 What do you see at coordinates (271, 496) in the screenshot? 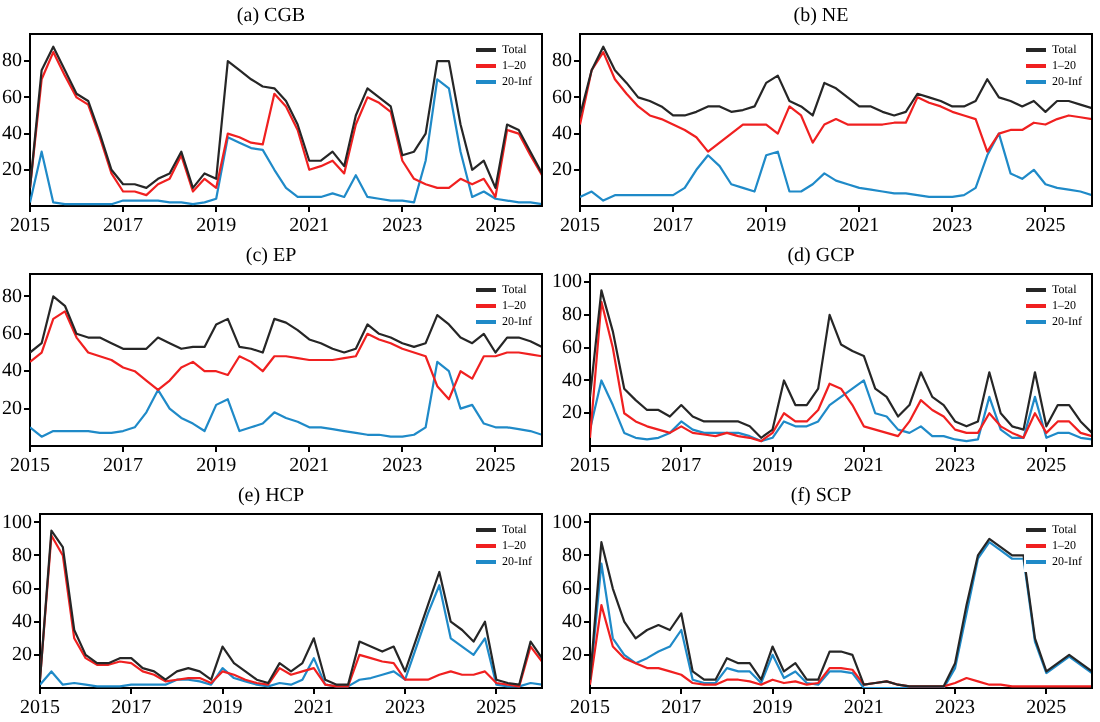
I see `chart-title: (e) HCP` at bounding box center [271, 496].